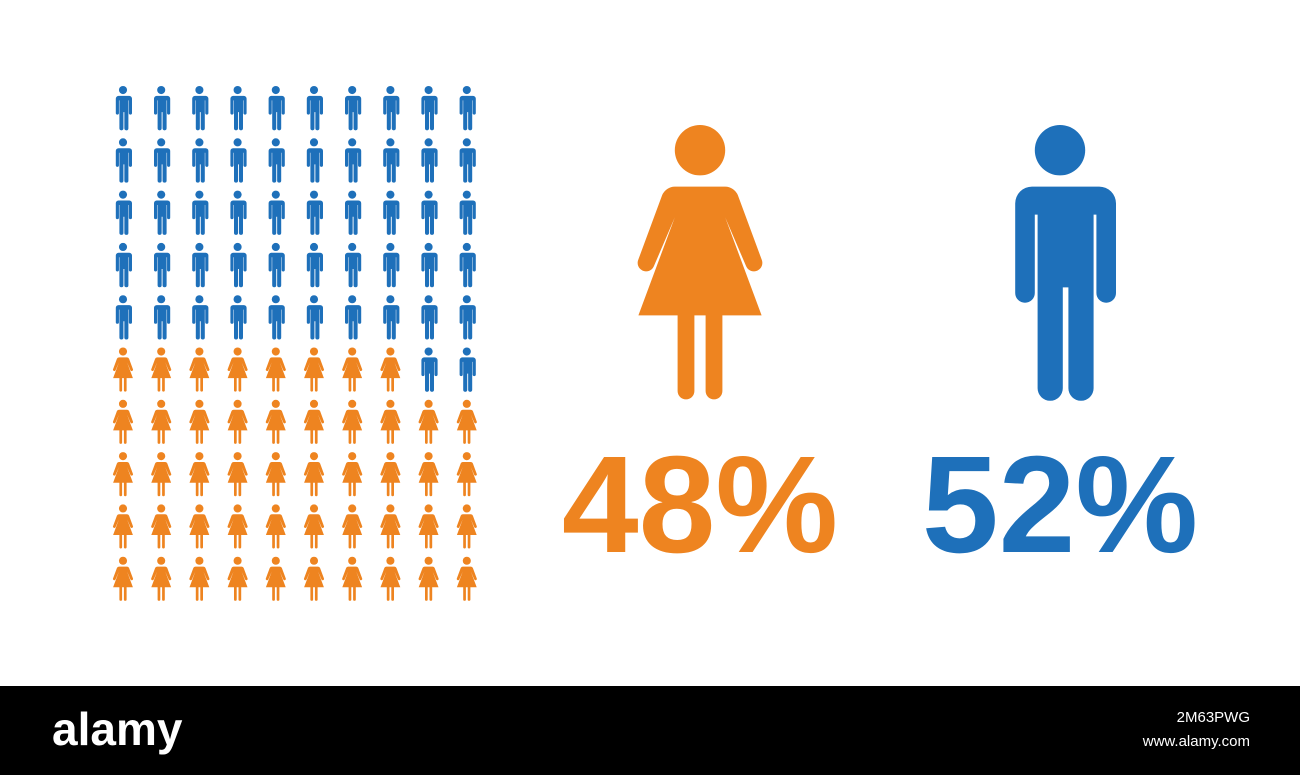 Image resolution: width=1300 pixels, height=775 pixels. I want to click on percent-label: 48%, so click(700, 505).